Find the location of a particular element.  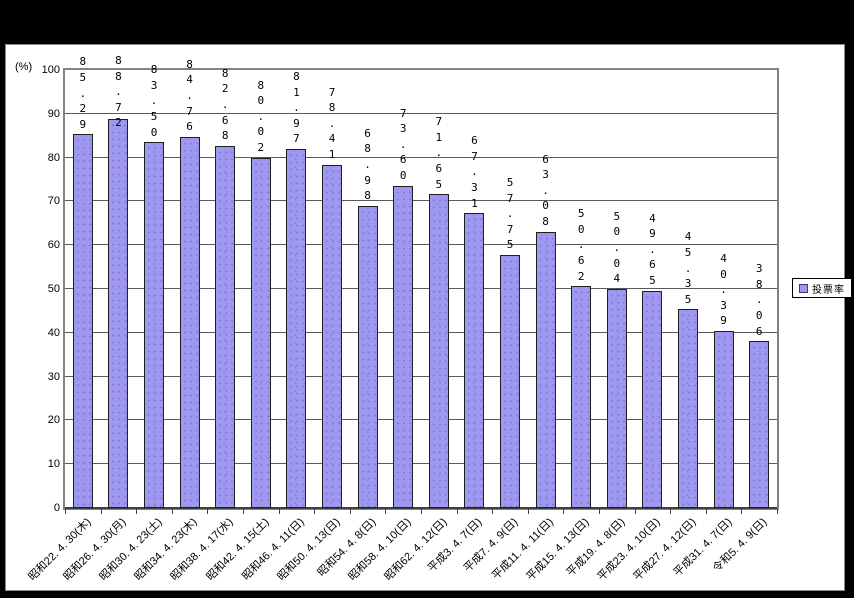

legend: 投票率 is located at coordinates (822, 288).